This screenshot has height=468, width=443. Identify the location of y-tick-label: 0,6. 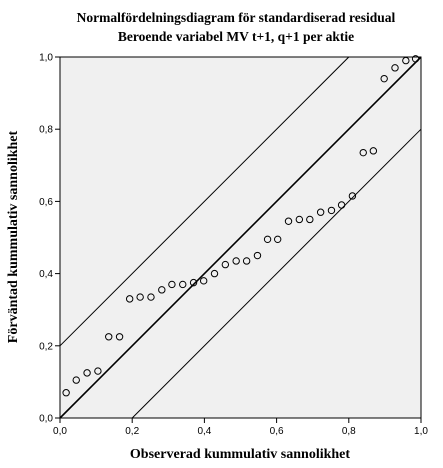
(46, 202).